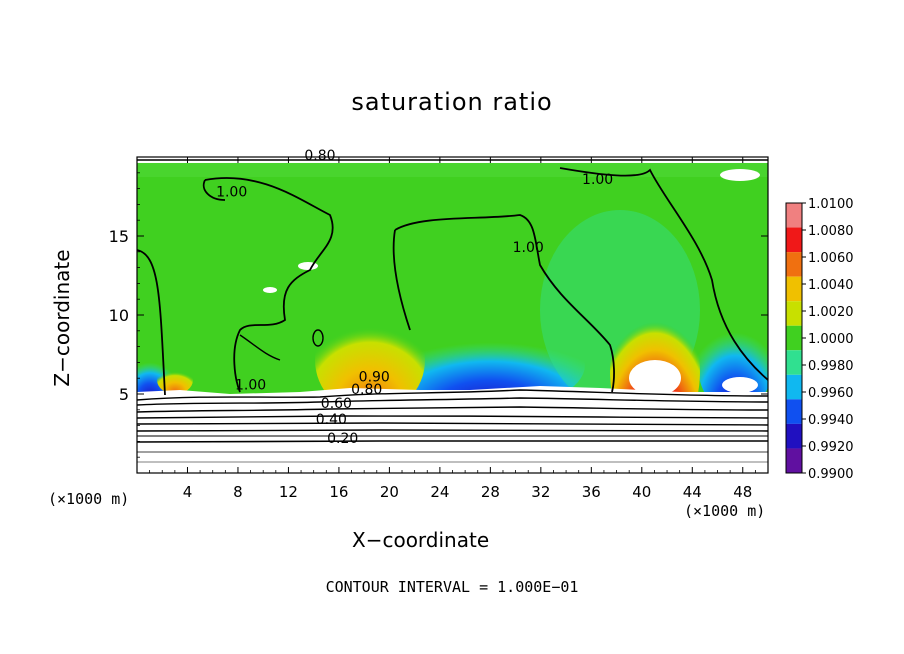 This screenshot has height=654, width=904. Describe the element at coordinates (831, 393) in the screenshot. I see `colorbar-label: 0.9960` at that location.